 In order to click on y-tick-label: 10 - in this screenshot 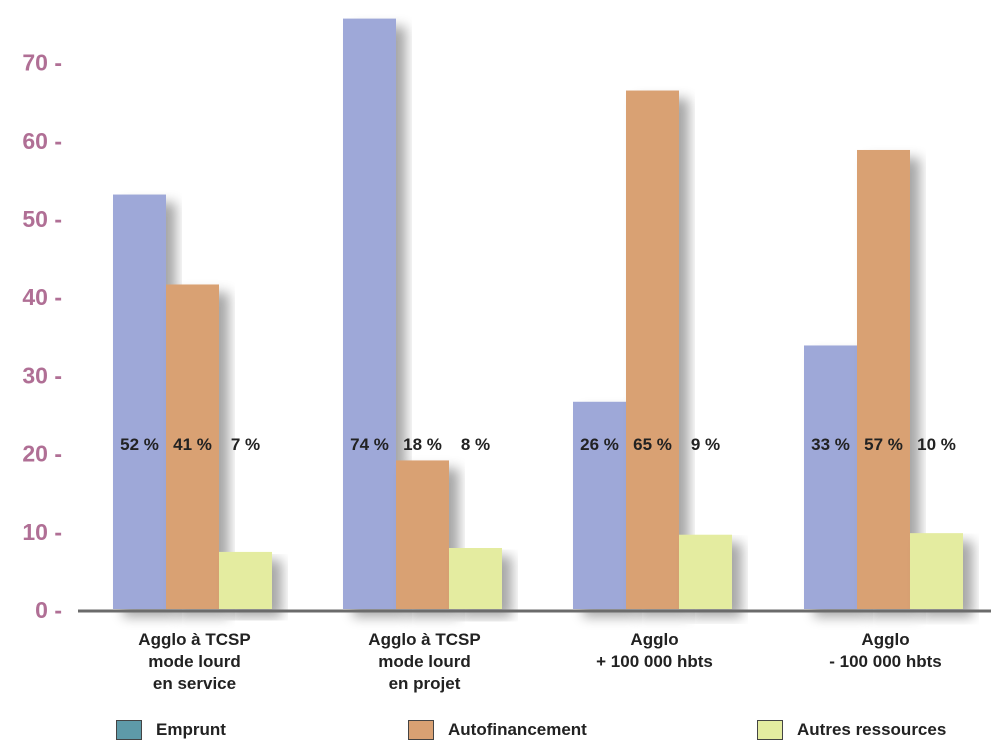, I will do `click(42, 532)`.